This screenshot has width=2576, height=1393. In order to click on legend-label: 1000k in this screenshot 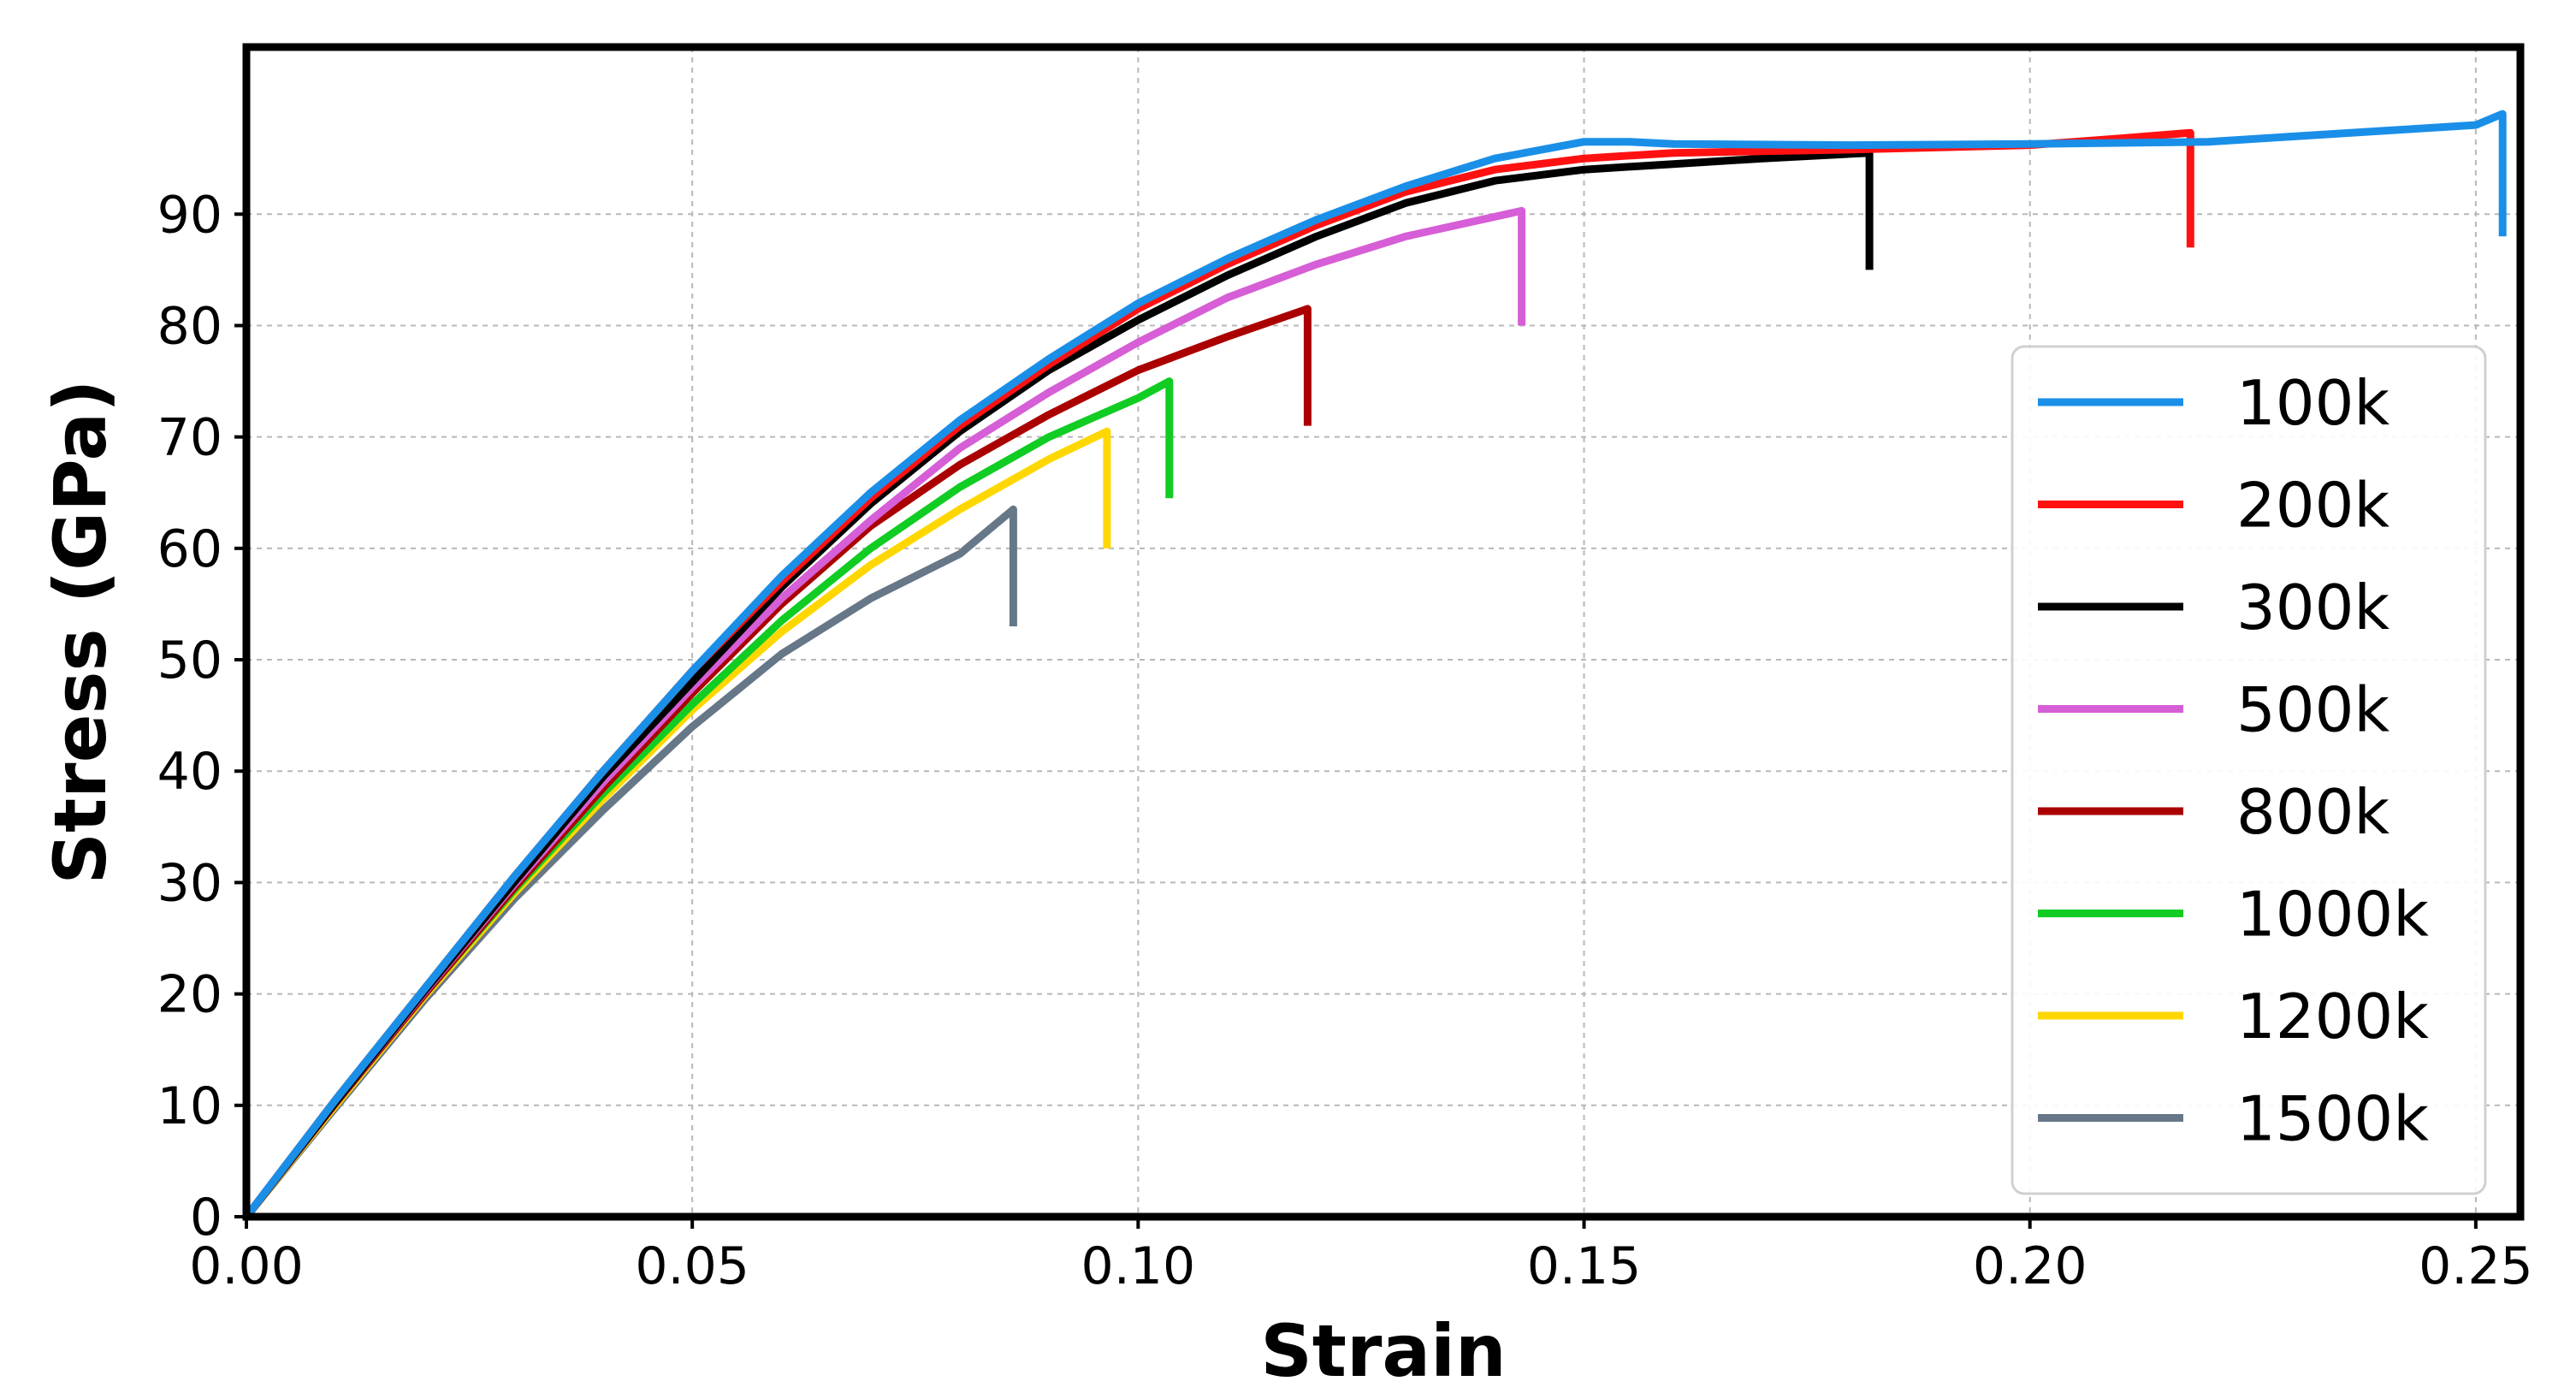, I will do `click(2332, 915)`.